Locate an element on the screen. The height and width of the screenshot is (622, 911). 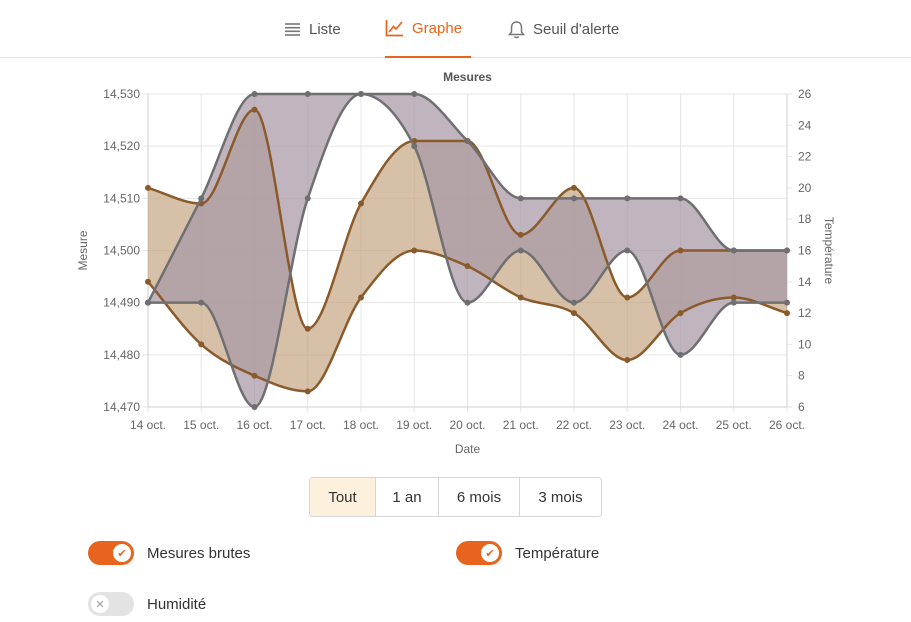
x-tick-label: 17 oct. is located at coordinates (308, 425).